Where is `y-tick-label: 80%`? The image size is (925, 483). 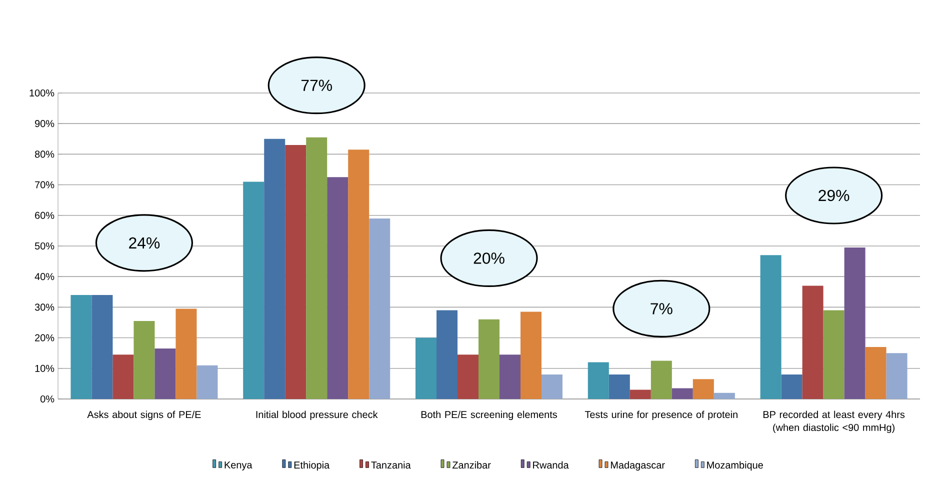
y-tick-label: 80% is located at coordinates (44, 154).